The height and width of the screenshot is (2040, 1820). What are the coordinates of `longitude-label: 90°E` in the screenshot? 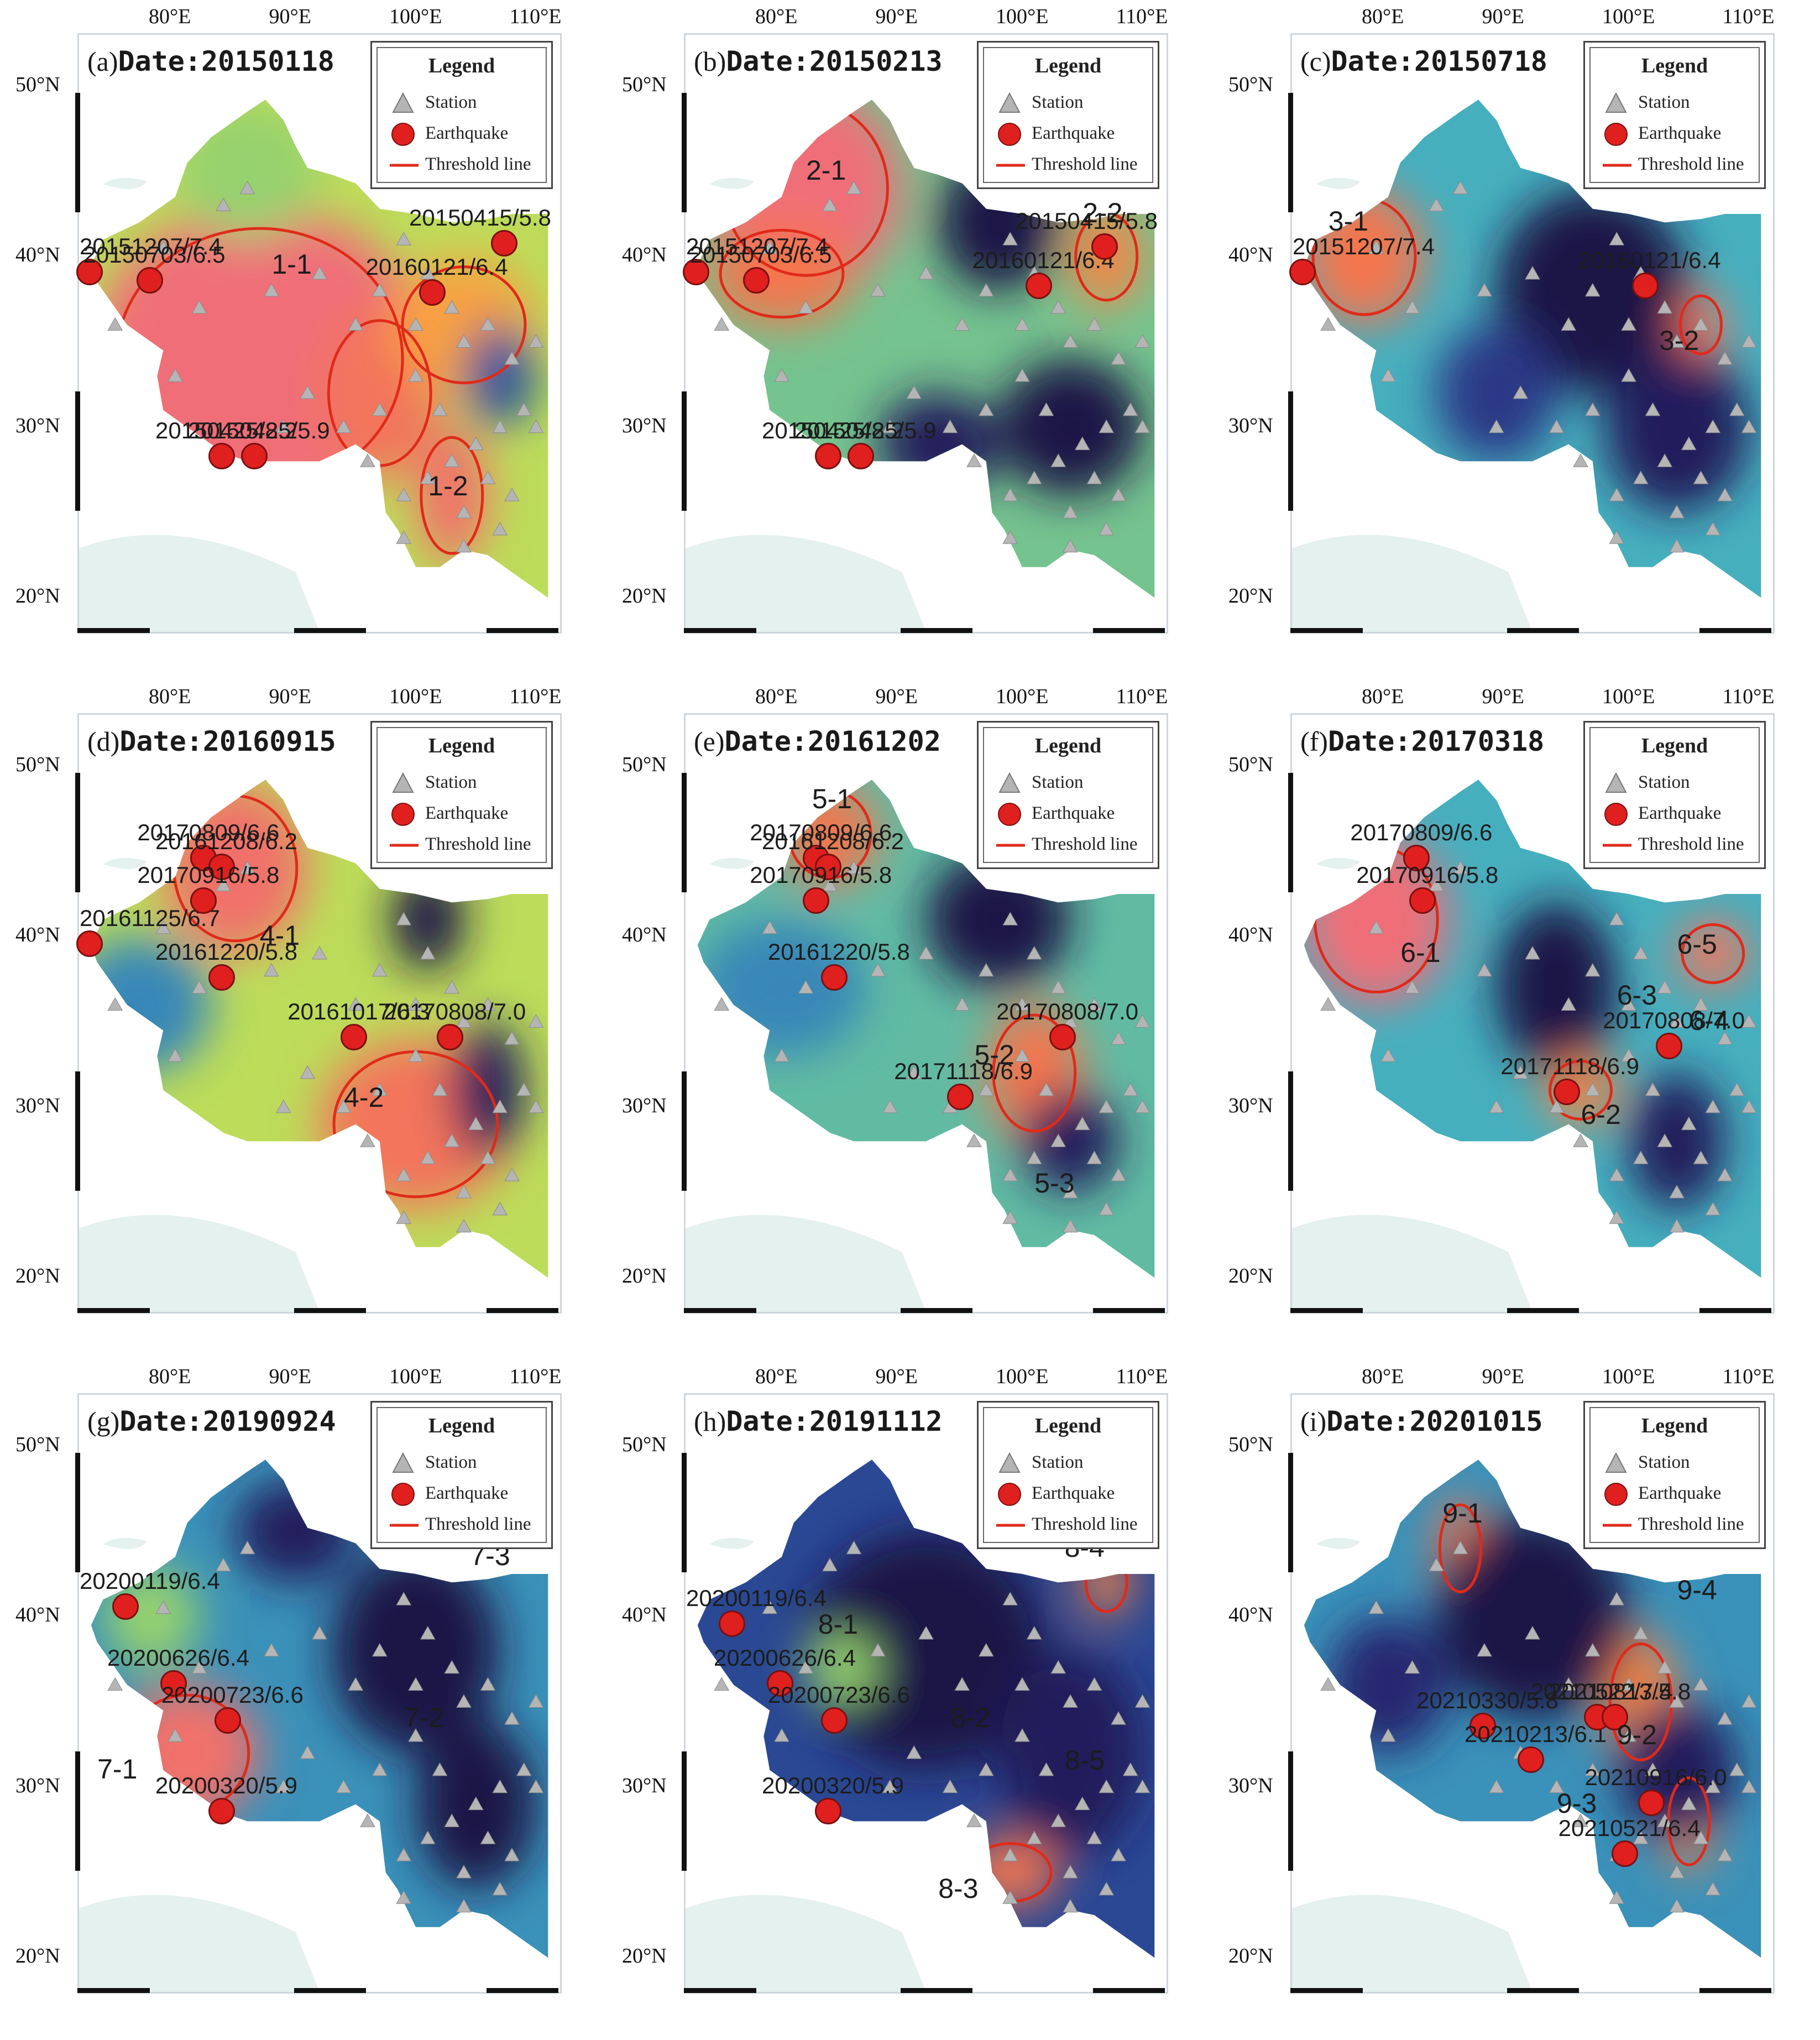 It's located at (1503, 1376).